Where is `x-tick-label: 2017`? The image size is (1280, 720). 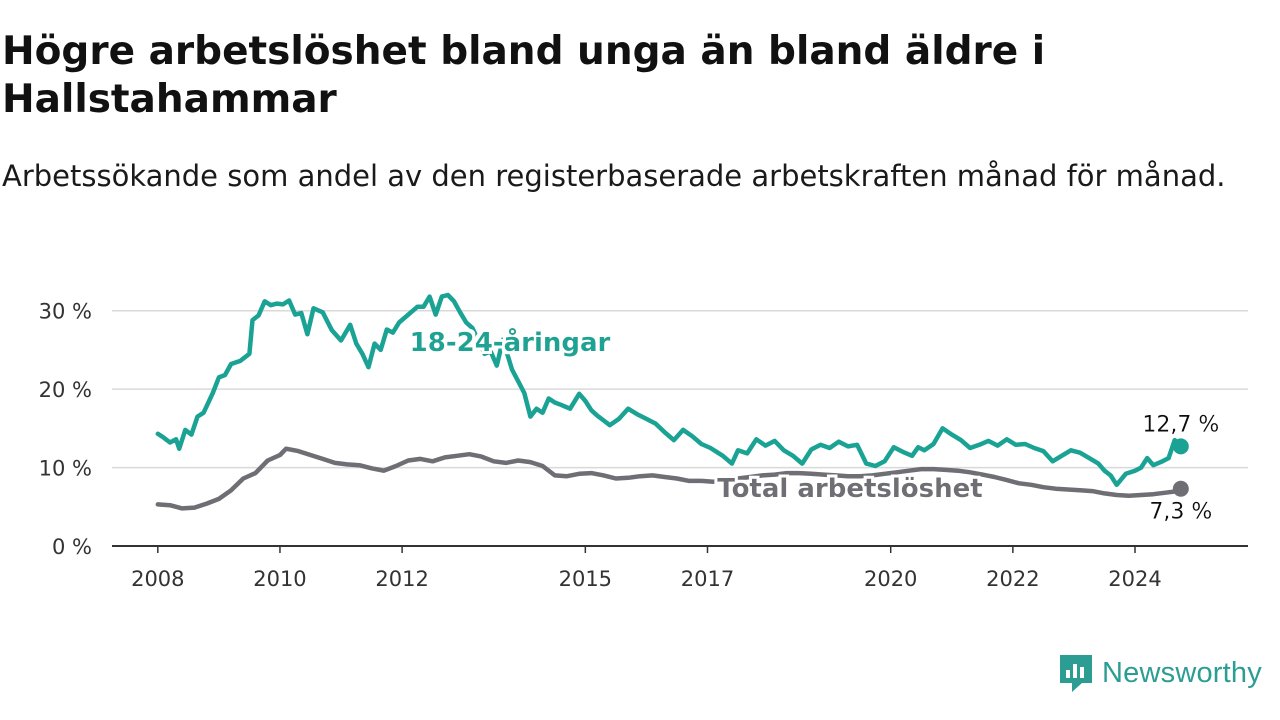
x-tick-label: 2017 is located at coordinates (707, 579).